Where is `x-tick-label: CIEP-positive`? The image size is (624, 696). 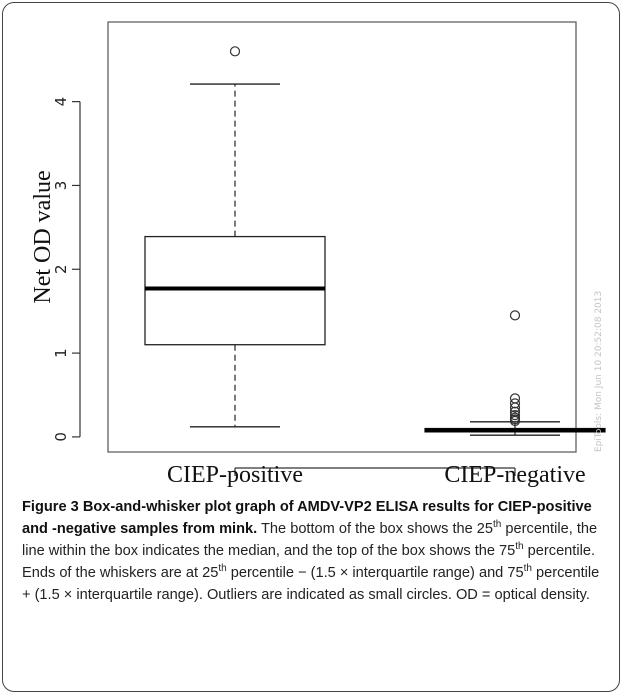 x-tick-label: CIEP-positive is located at coordinates (235, 475).